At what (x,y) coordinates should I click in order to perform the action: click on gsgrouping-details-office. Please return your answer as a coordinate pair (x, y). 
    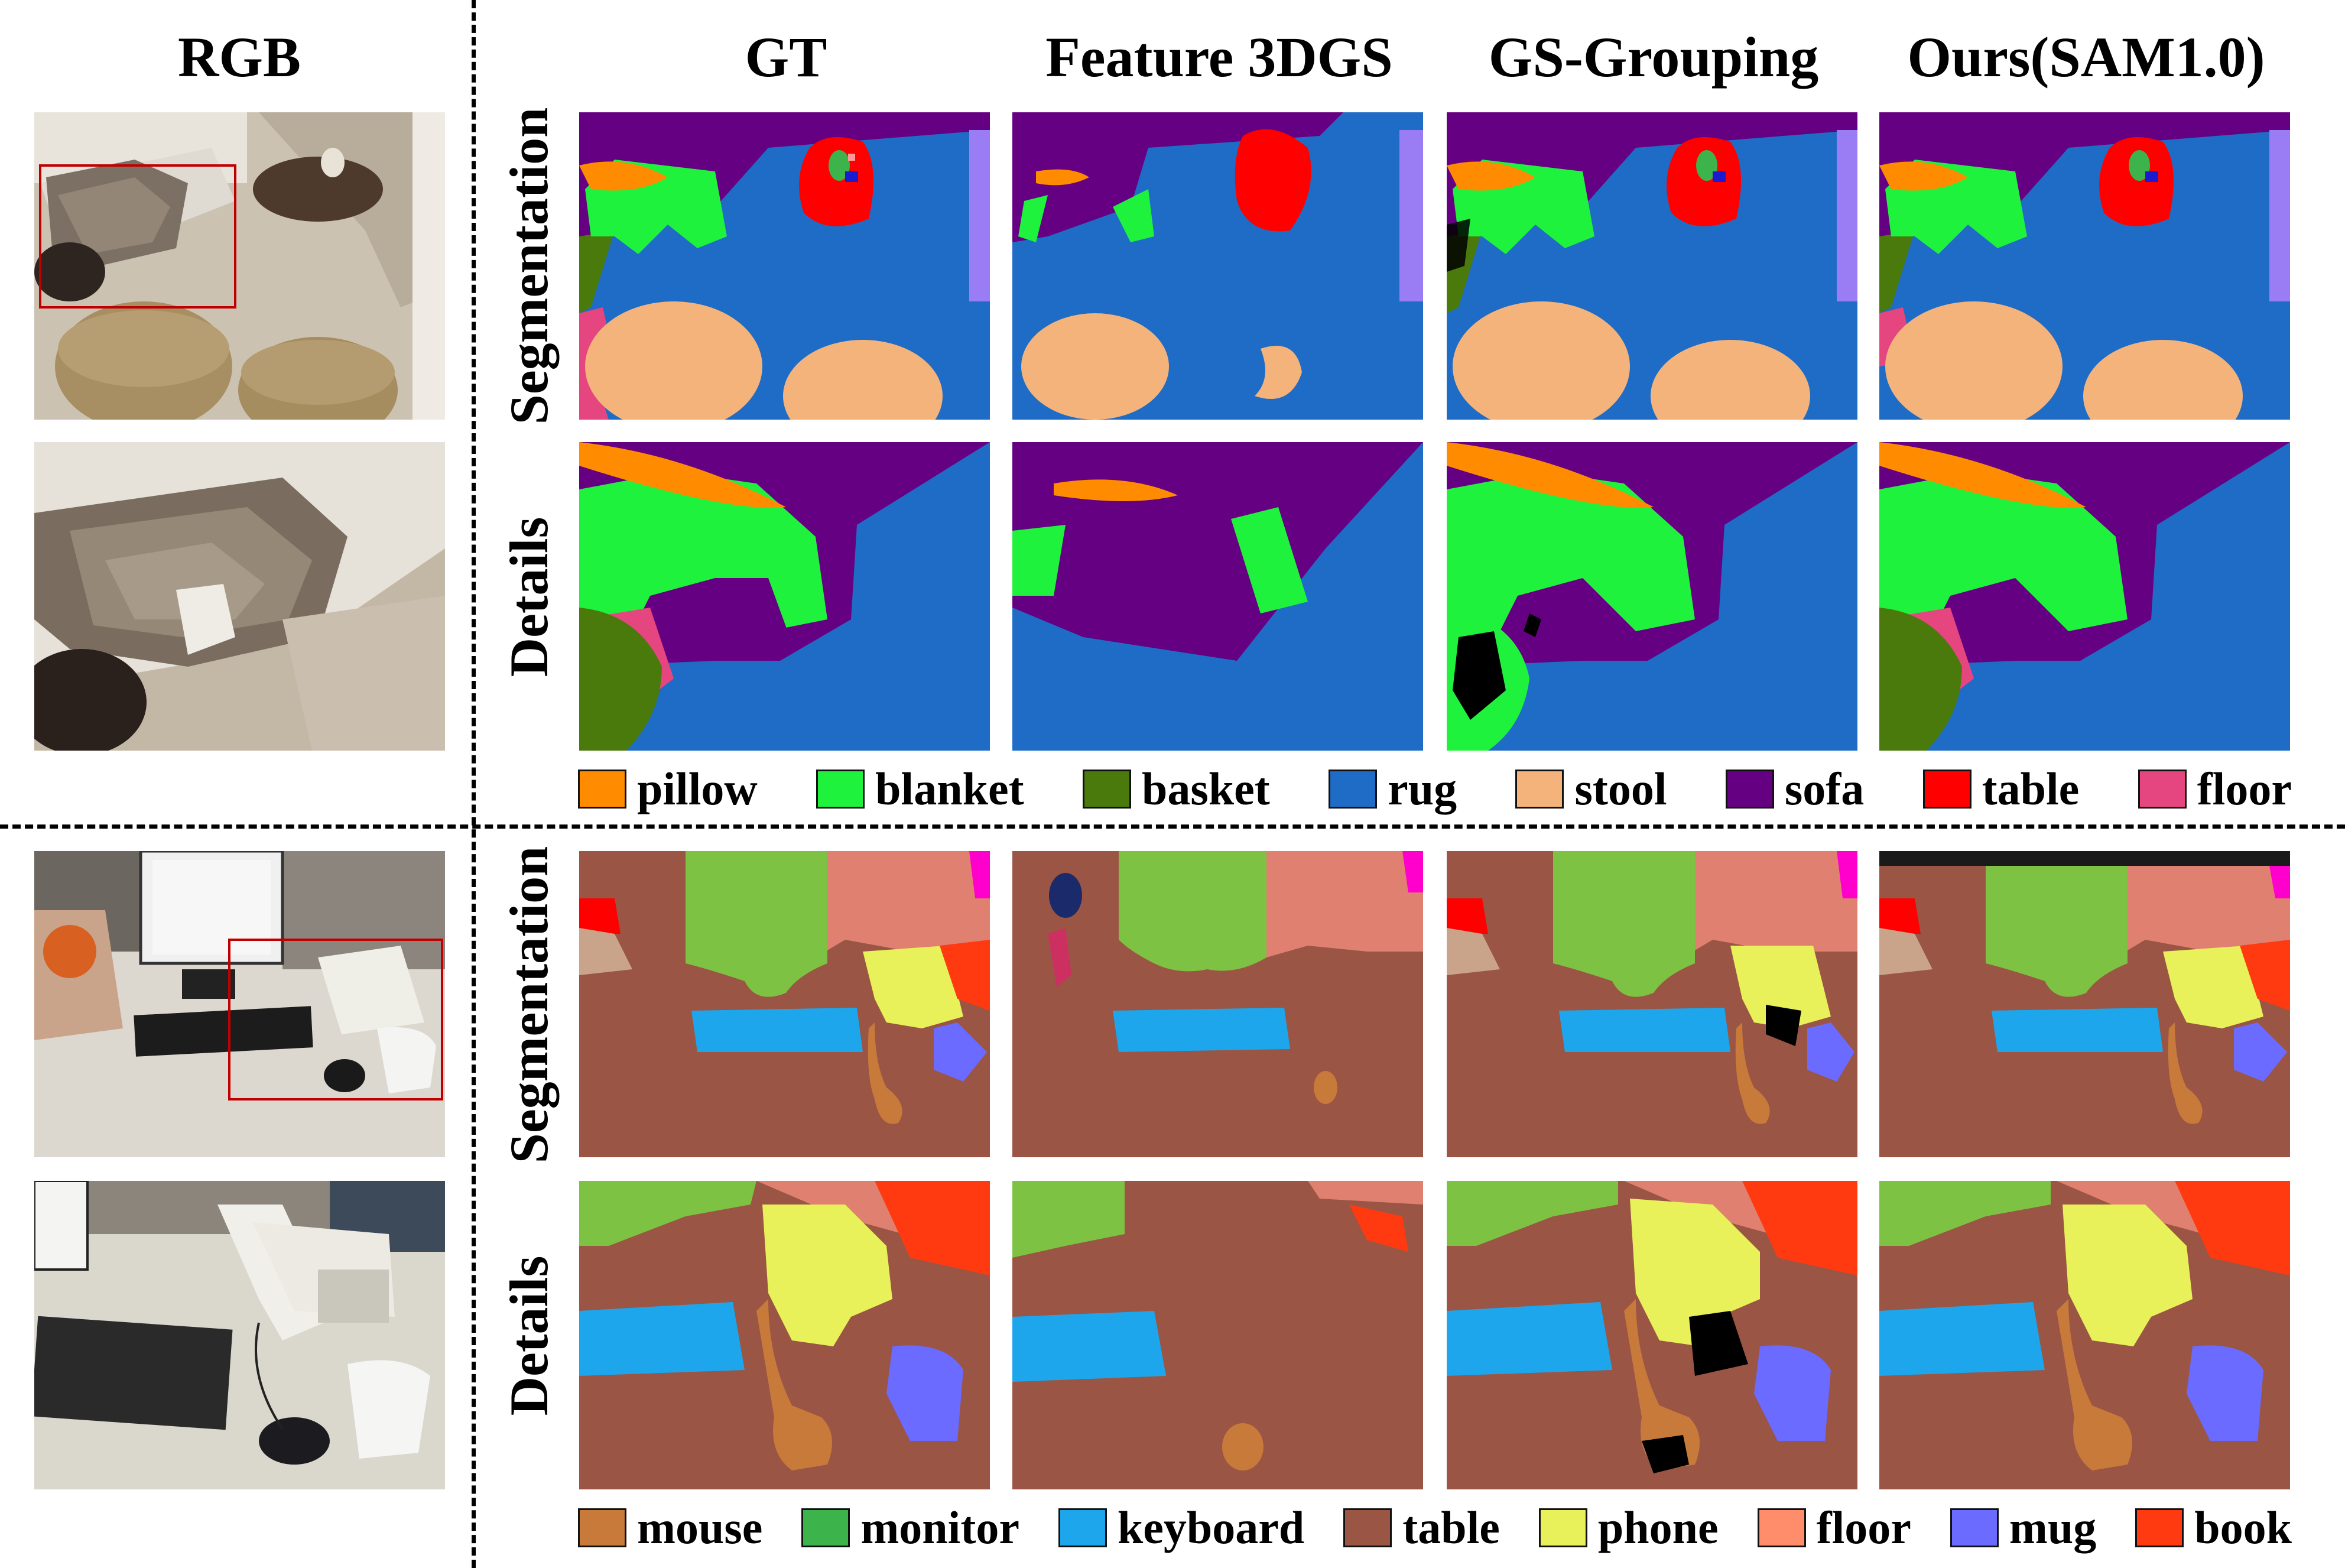
    Looking at the image, I should click on (1652, 1335).